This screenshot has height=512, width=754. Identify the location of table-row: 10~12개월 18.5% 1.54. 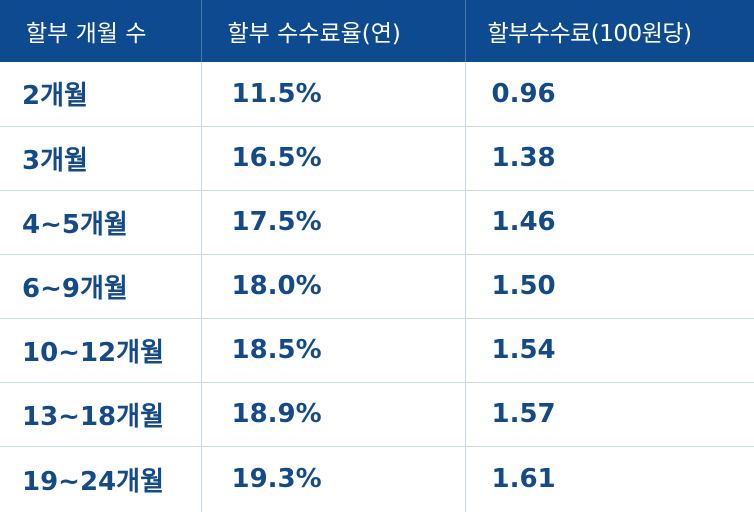
(377, 350).